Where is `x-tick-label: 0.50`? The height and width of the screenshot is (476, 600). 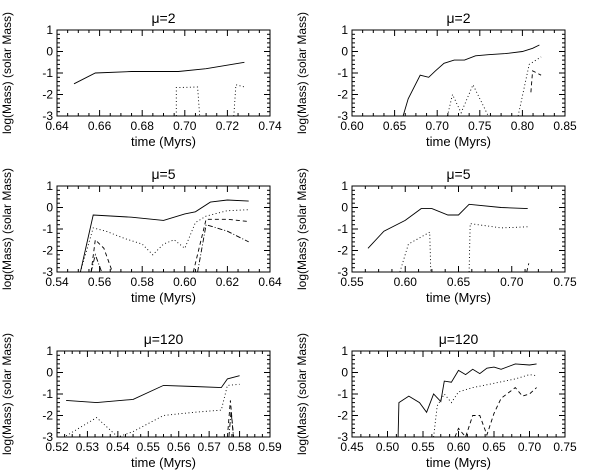 x-tick-label: 0.50 is located at coordinates (388, 447).